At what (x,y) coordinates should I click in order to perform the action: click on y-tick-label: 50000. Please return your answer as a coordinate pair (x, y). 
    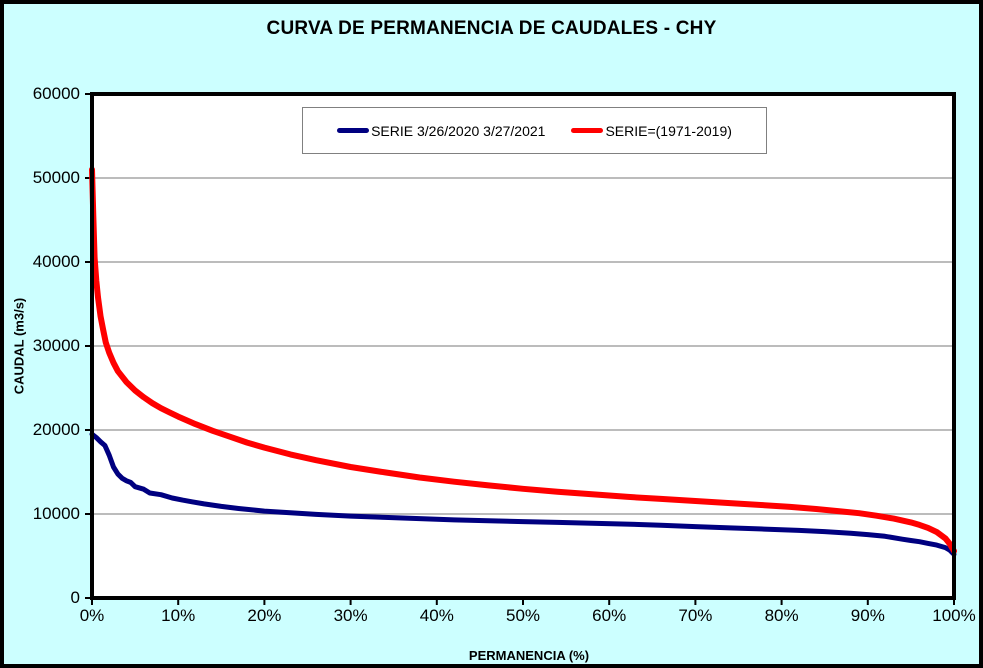
    Looking at the image, I should click on (56, 177).